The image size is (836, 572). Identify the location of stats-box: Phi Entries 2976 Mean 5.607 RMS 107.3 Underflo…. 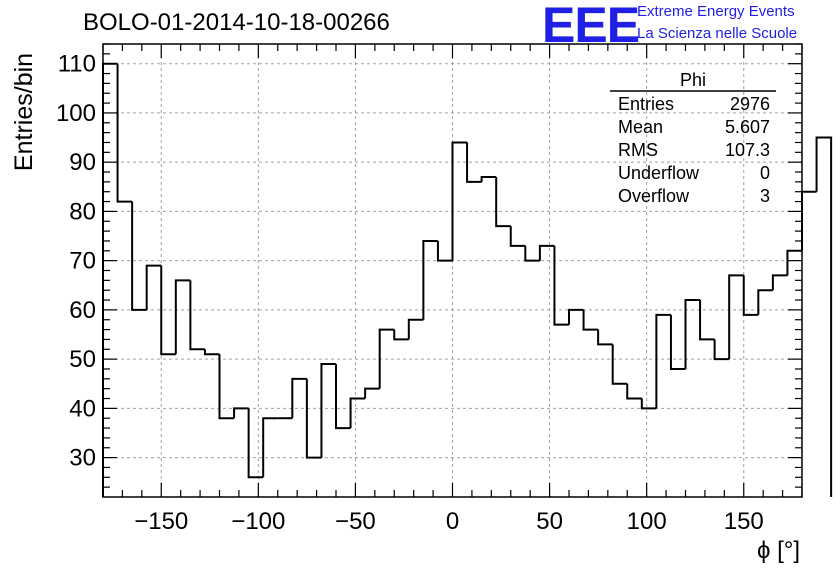
(693, 138).